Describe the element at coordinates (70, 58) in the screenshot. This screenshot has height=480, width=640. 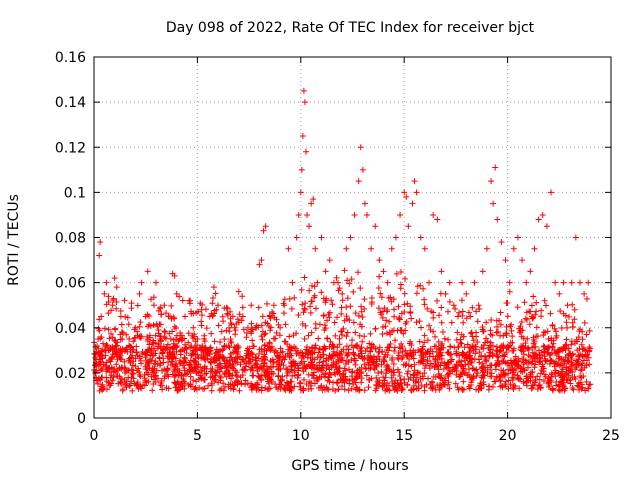
I see `y-tick-label: 0.16` at that location.